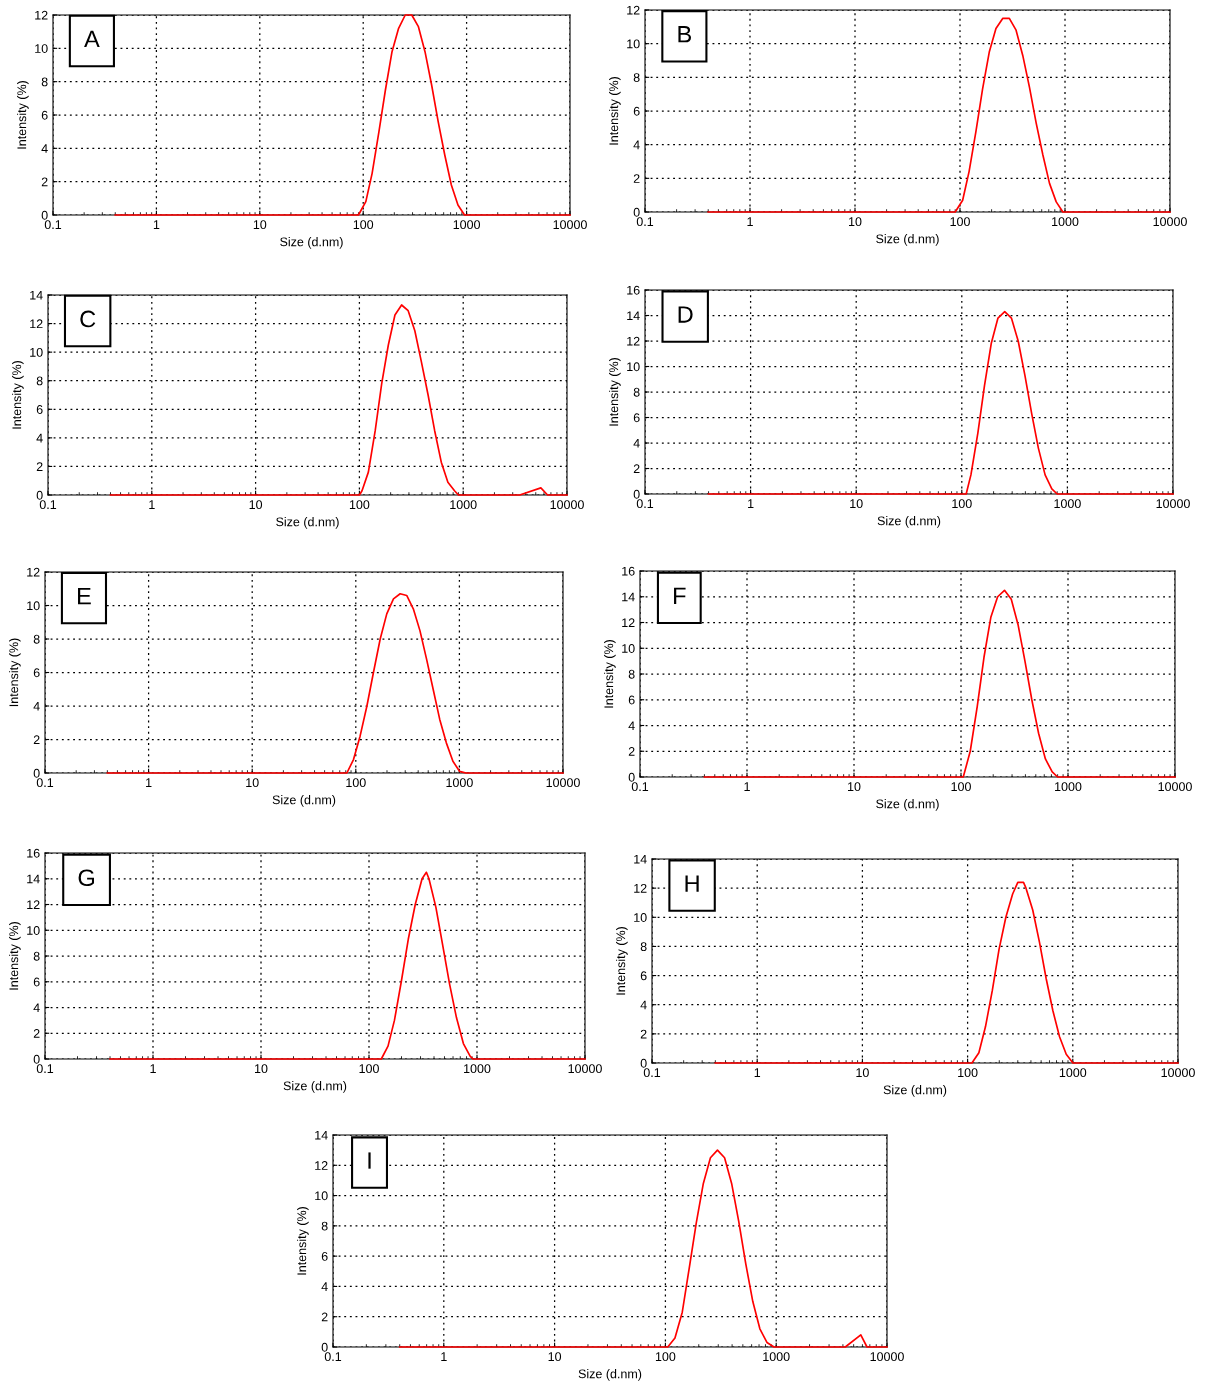  I want to click on annotation: B, so click(684, 34).